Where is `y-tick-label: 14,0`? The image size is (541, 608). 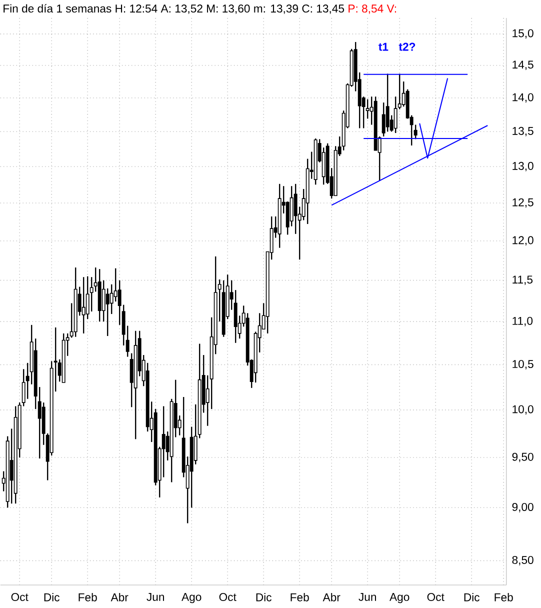 y-tick-label: 14,0 is located at coordinates (523, 98).